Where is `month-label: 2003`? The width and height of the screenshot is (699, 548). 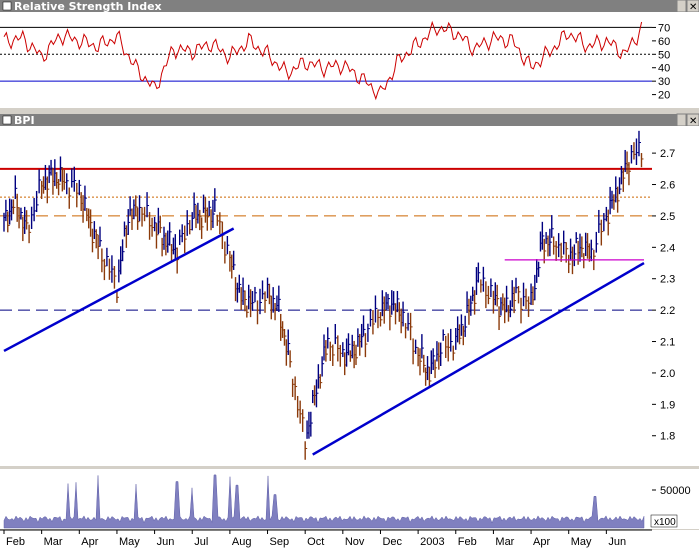 month-label: 2003 is located at coordinates (432, 542).